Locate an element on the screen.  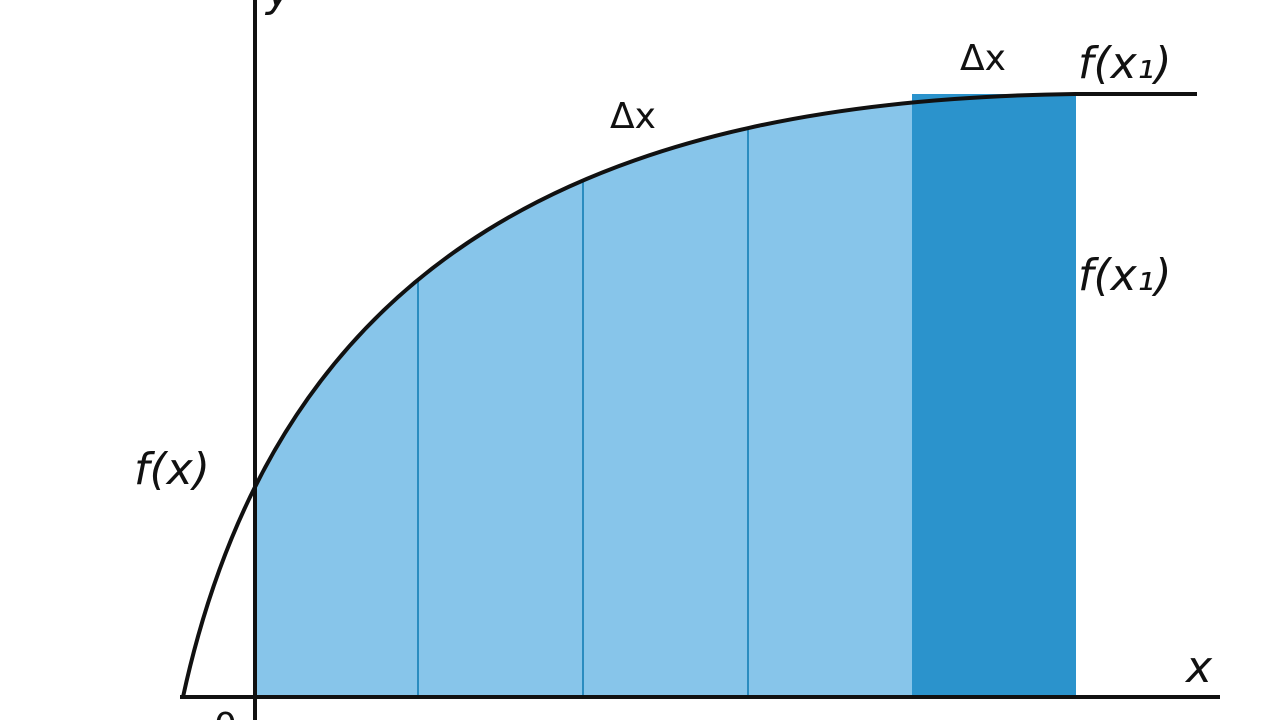
y-label: y is located at coordinates (278, 8).